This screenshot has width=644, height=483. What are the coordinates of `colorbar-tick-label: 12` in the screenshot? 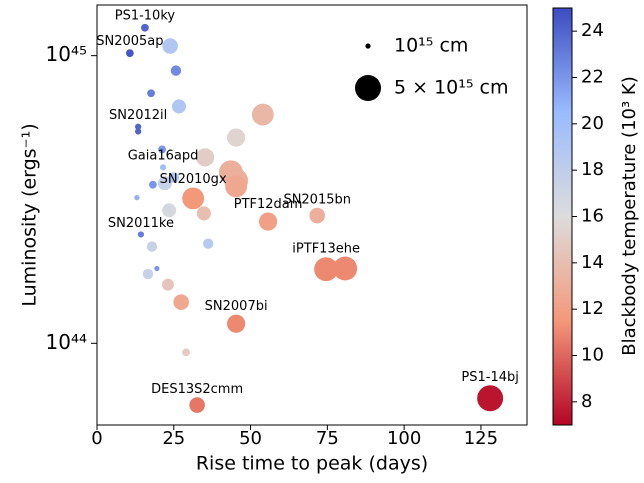 It's located at (592, 308).